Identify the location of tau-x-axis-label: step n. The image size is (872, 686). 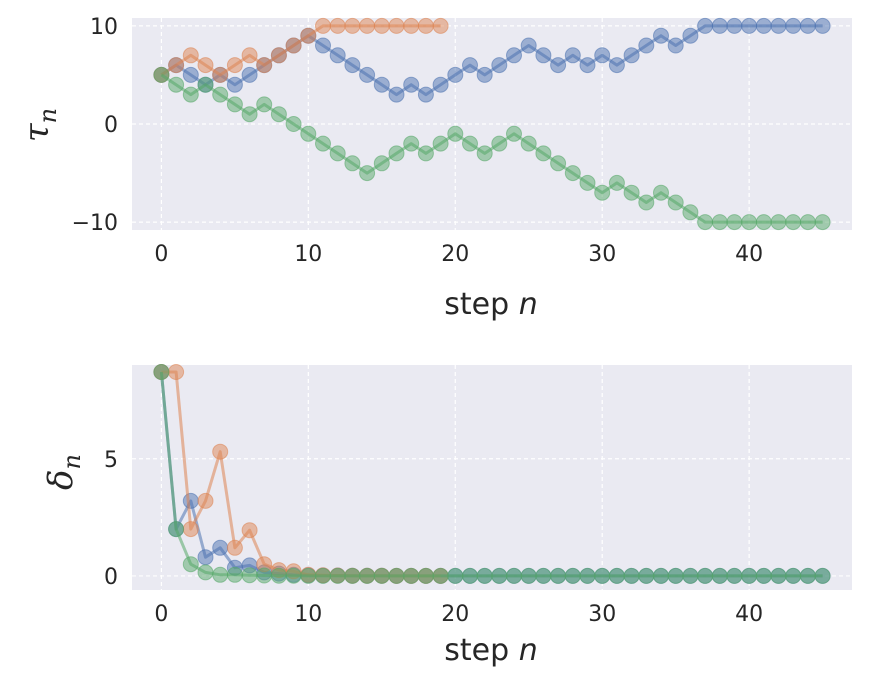
(490, 304).